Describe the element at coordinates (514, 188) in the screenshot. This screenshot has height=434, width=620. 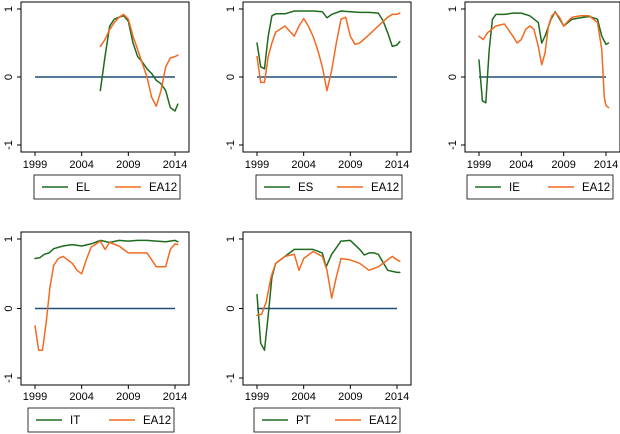
I see `legend-label: IE` at that location.